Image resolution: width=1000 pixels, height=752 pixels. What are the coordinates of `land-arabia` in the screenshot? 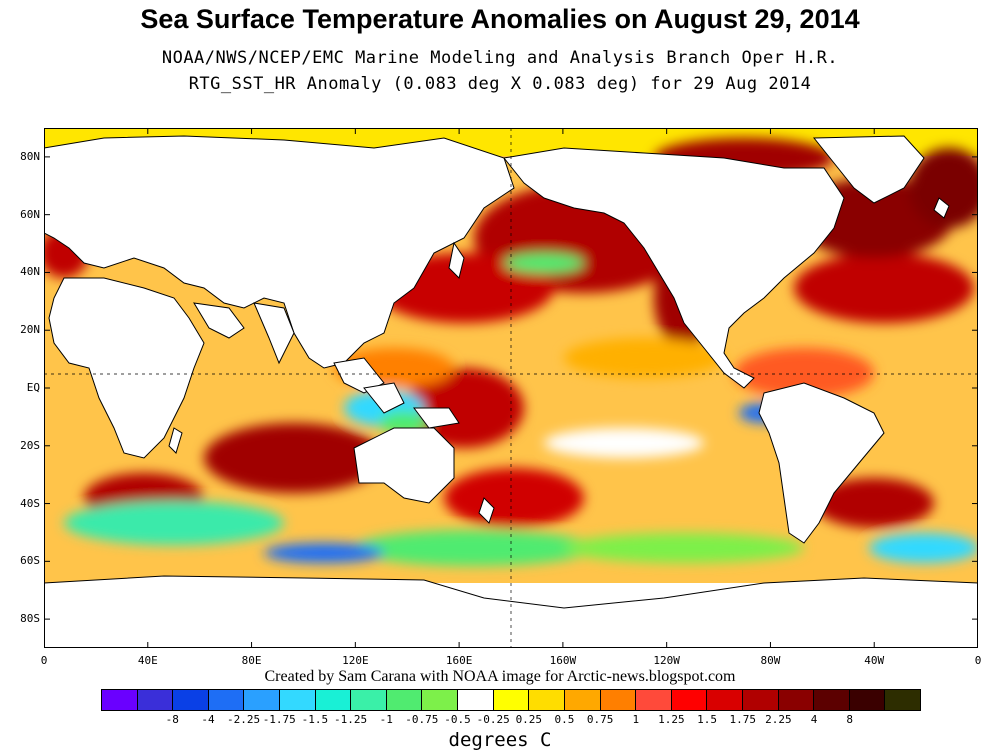 It's located at (219, 320).